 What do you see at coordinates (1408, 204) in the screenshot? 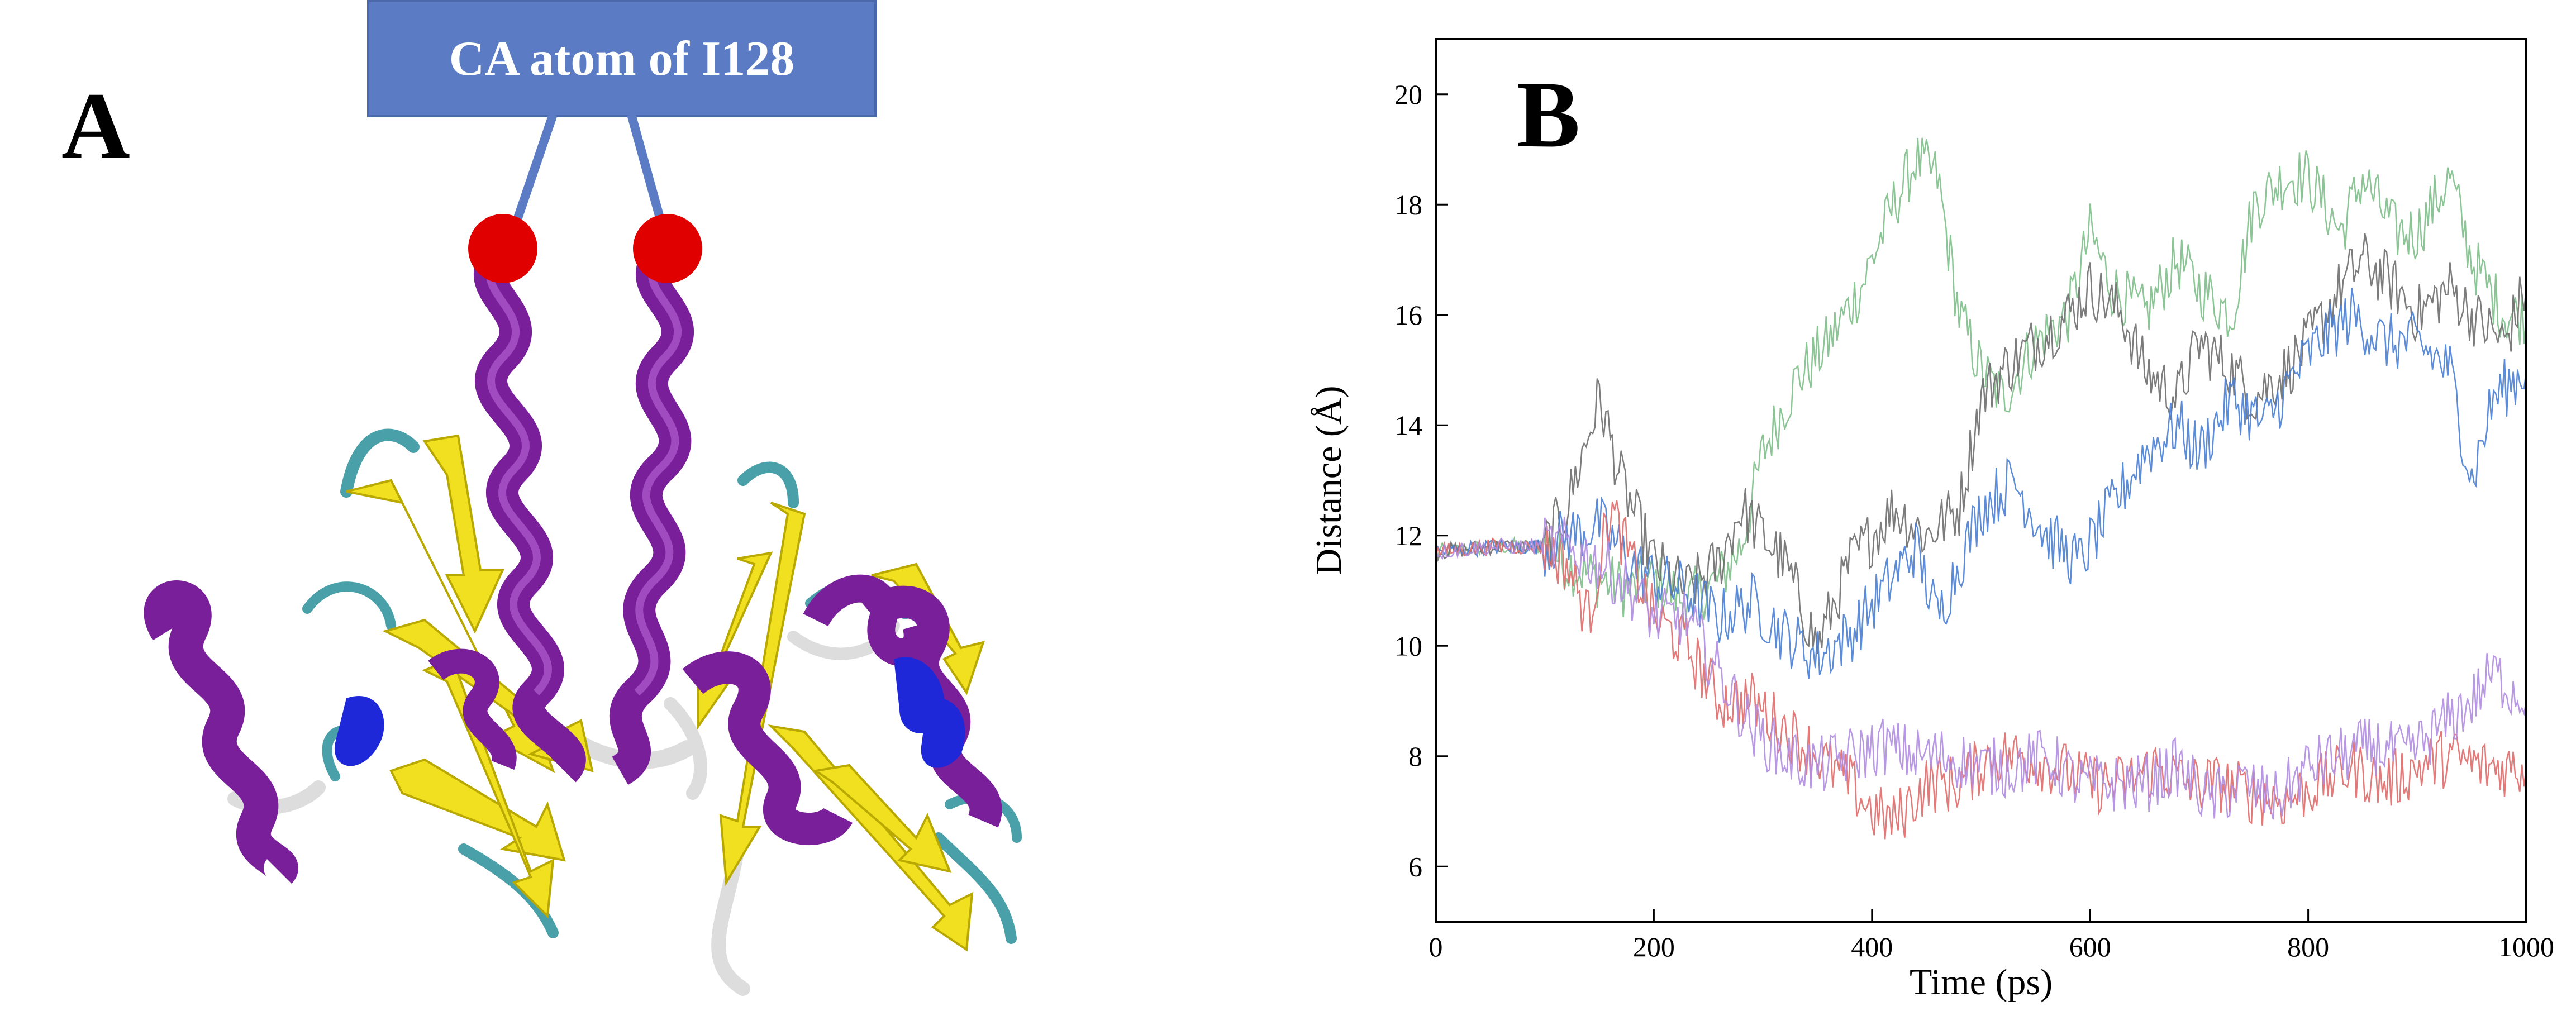
I see `y-tick-label: 18` at bounding box center [1408, 204].